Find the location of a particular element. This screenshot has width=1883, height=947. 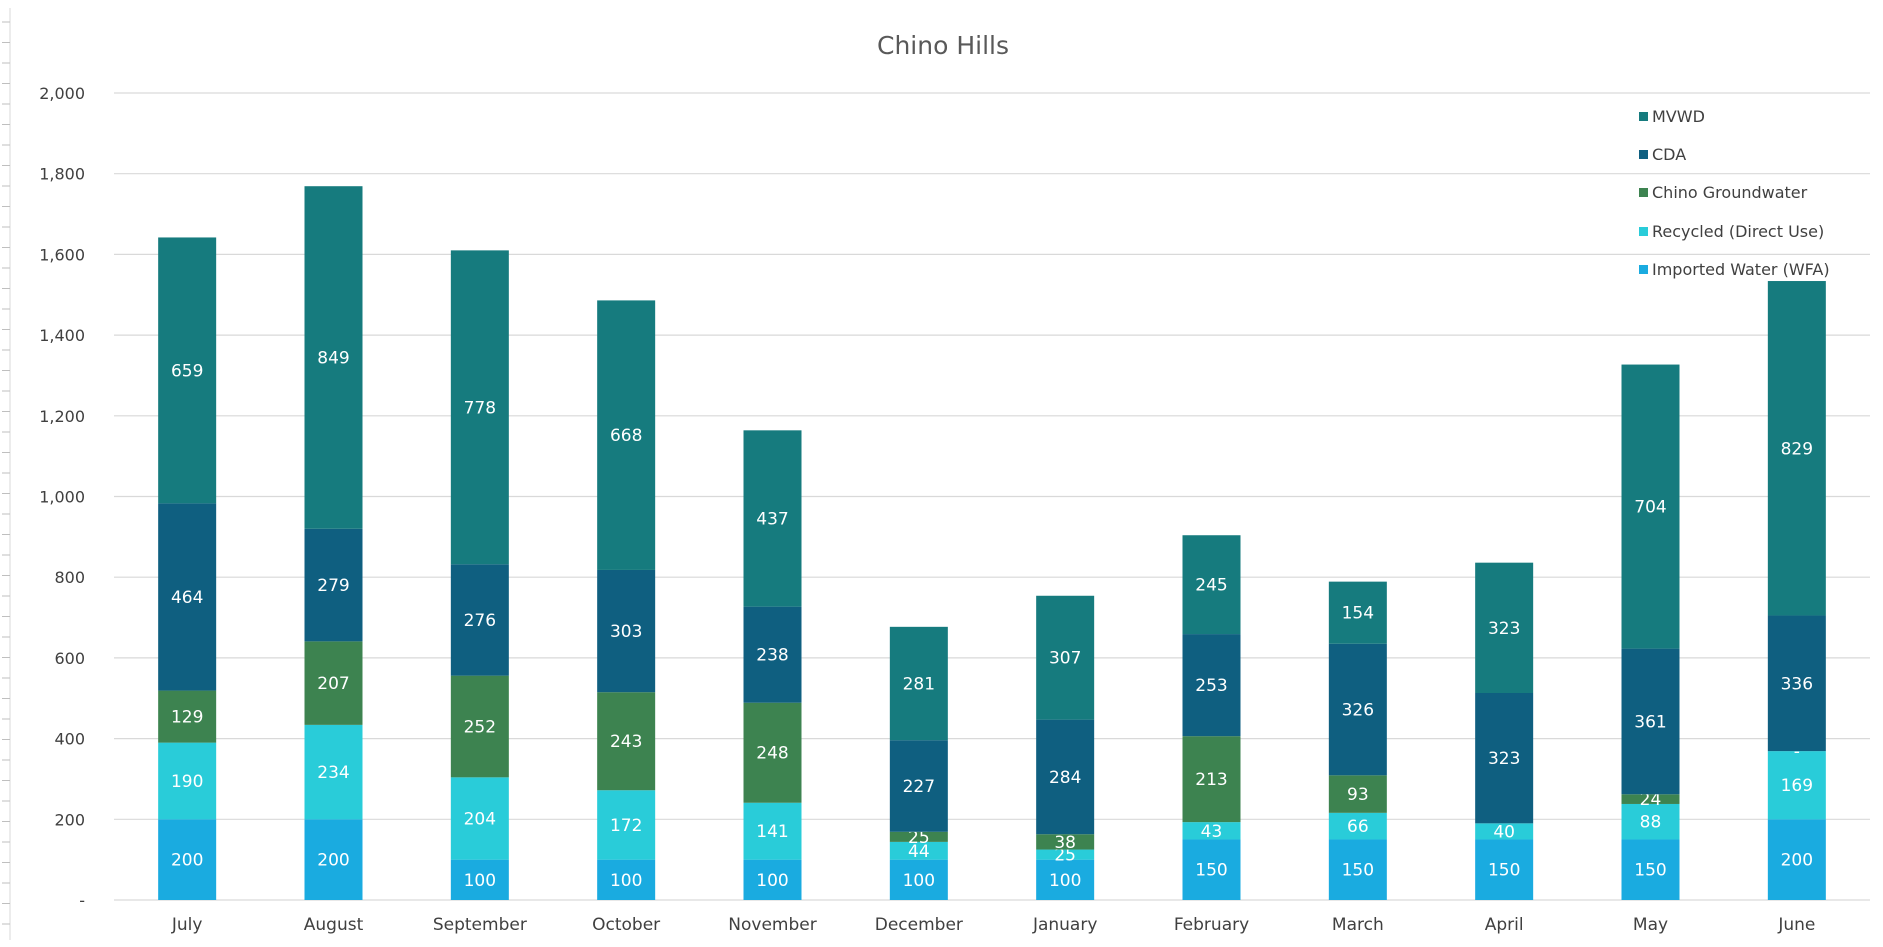

data-label: 204 is located at coordinates (480, 819).